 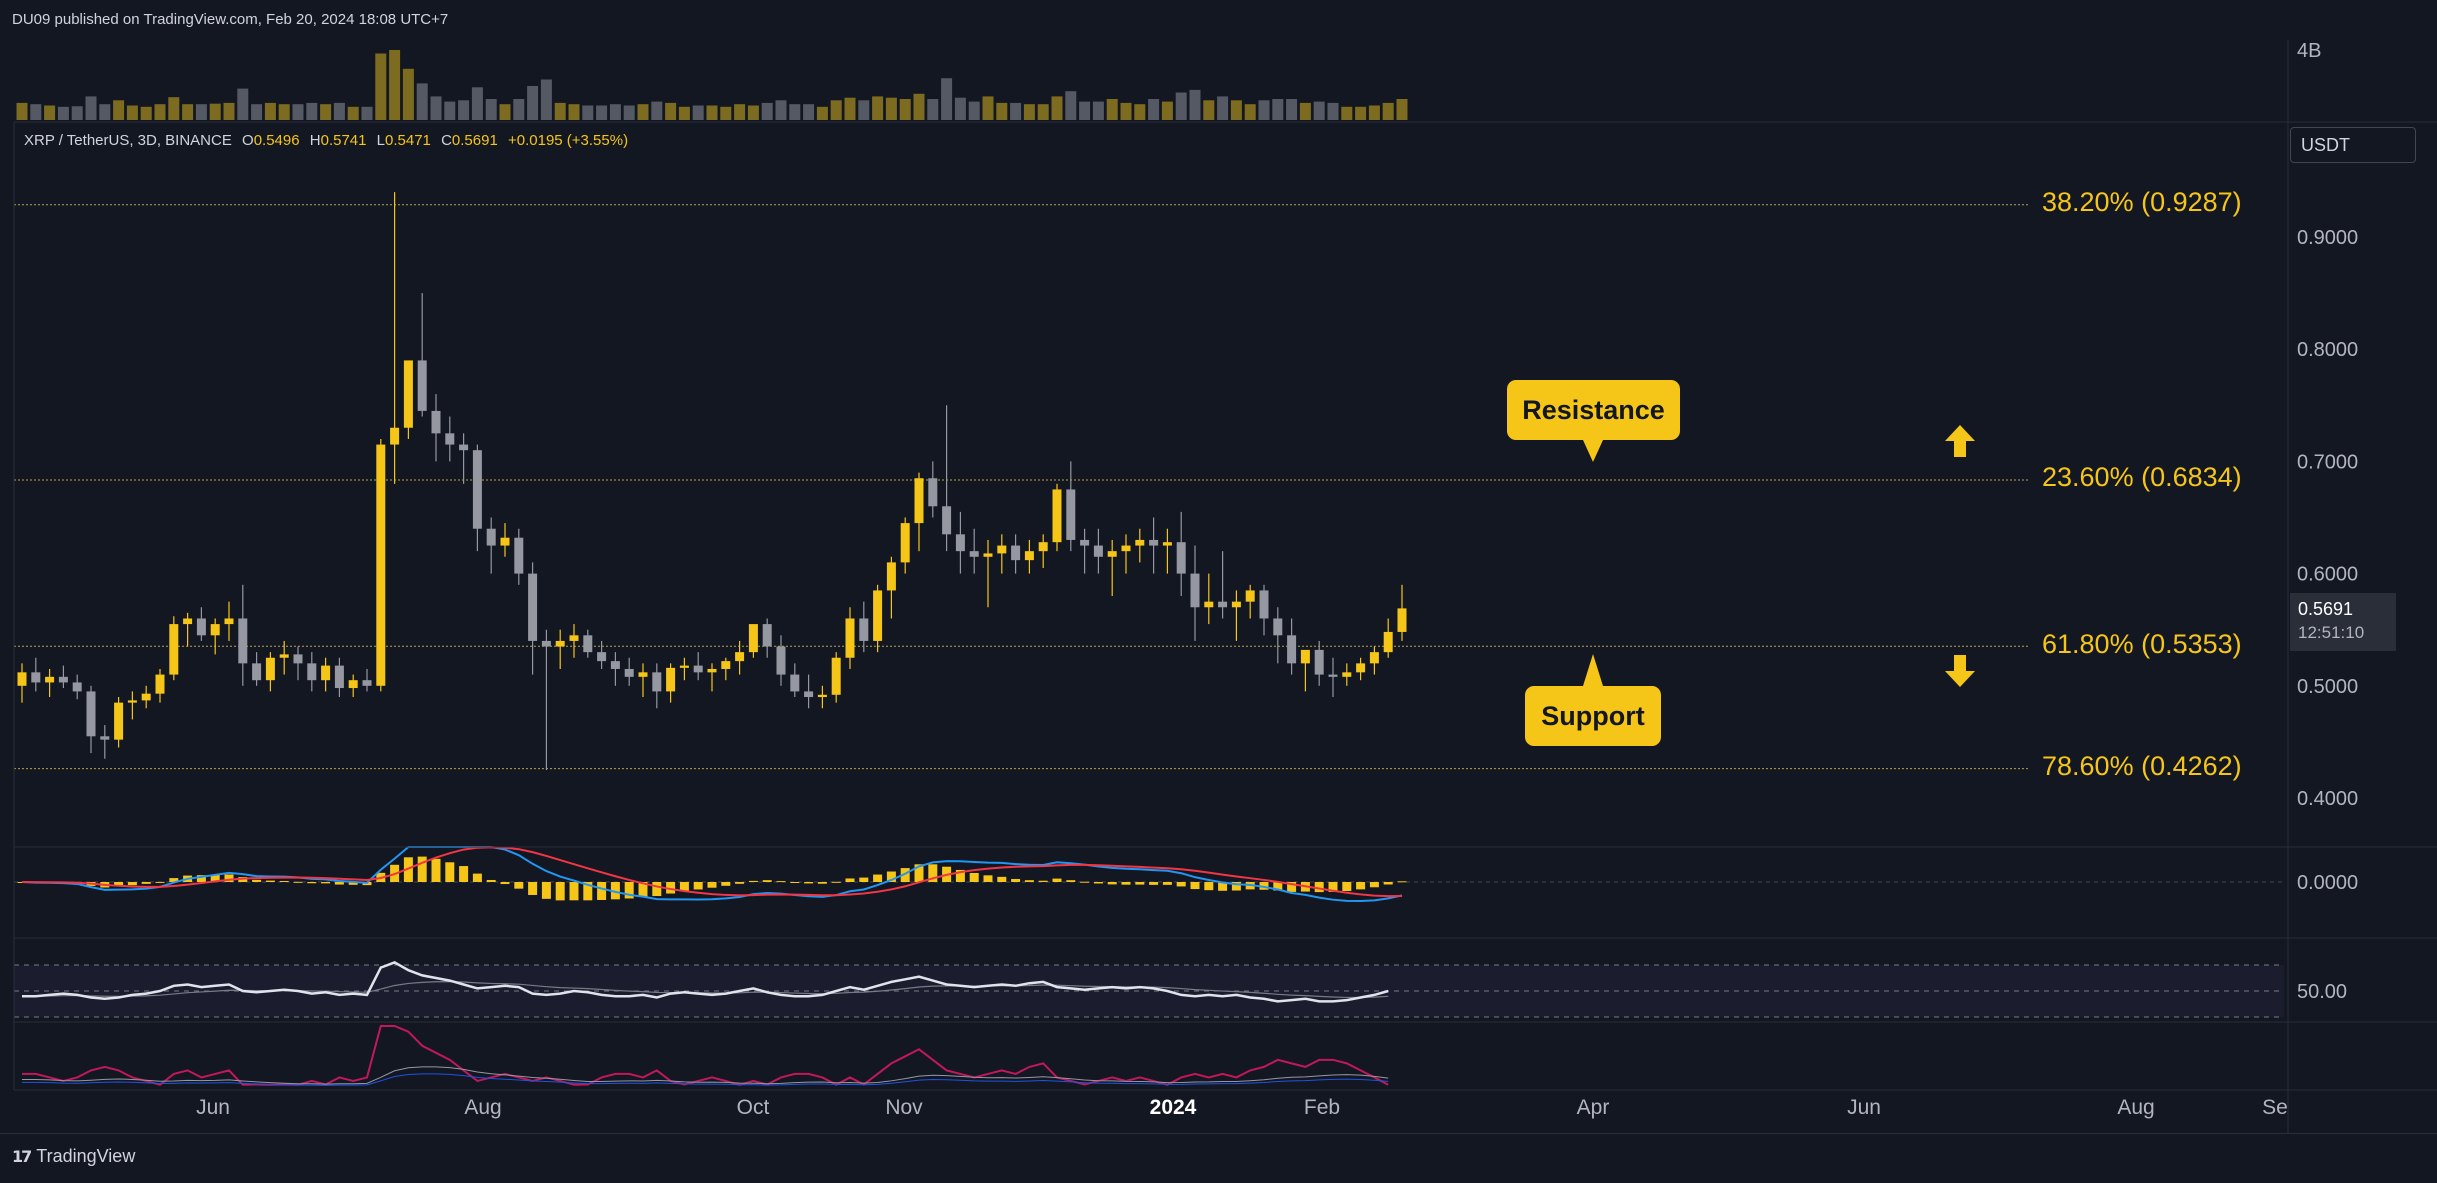 I want to click on currency-button: USDT, so click(x=2353, y=145).